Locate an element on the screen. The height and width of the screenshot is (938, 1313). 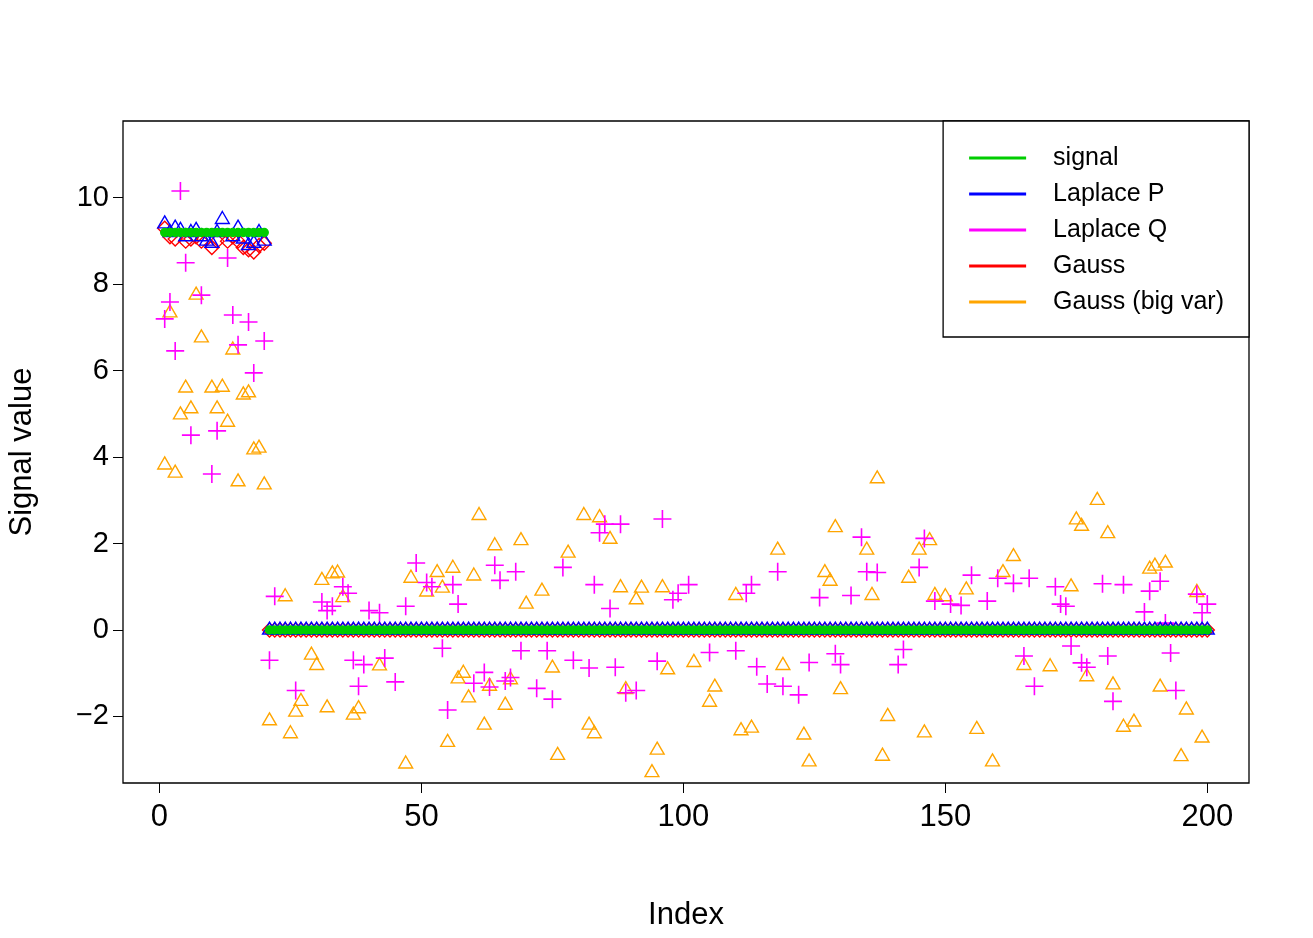
y-tick-label: 8 is located at coordinates (100, 282).